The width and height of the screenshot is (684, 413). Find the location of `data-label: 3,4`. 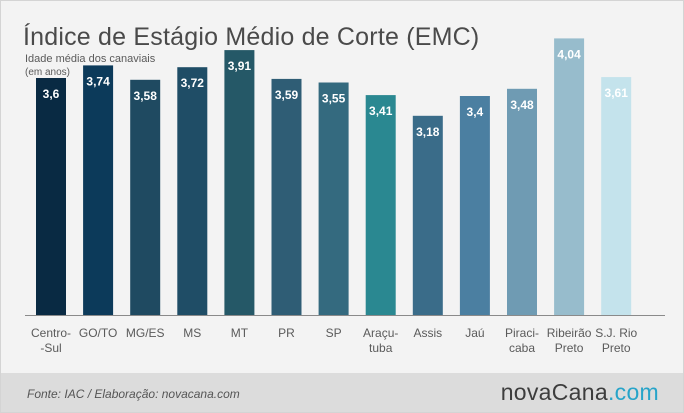

data-label: 3,4 is located at coordinates (475, 112).